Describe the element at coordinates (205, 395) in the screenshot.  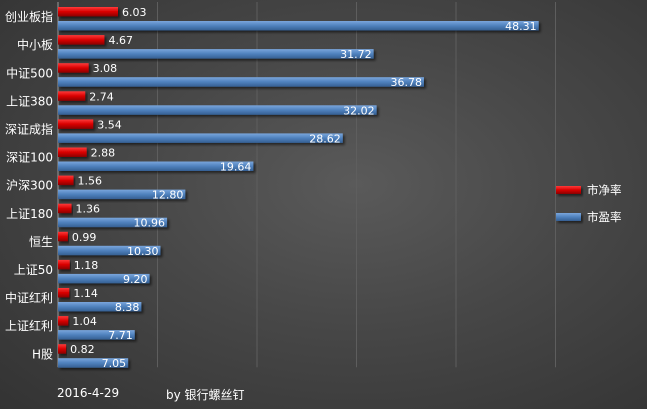
I see `footer-credit: by 银行螺丝钉` at that location.